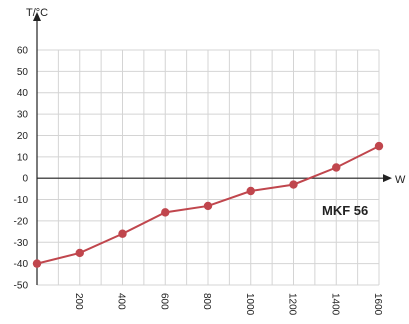 The image size is (409, 324). What do you see at coordinates (23, 157) in the screenshot?
I see `y-tick-label: 10` at bounding box center [23, 157].